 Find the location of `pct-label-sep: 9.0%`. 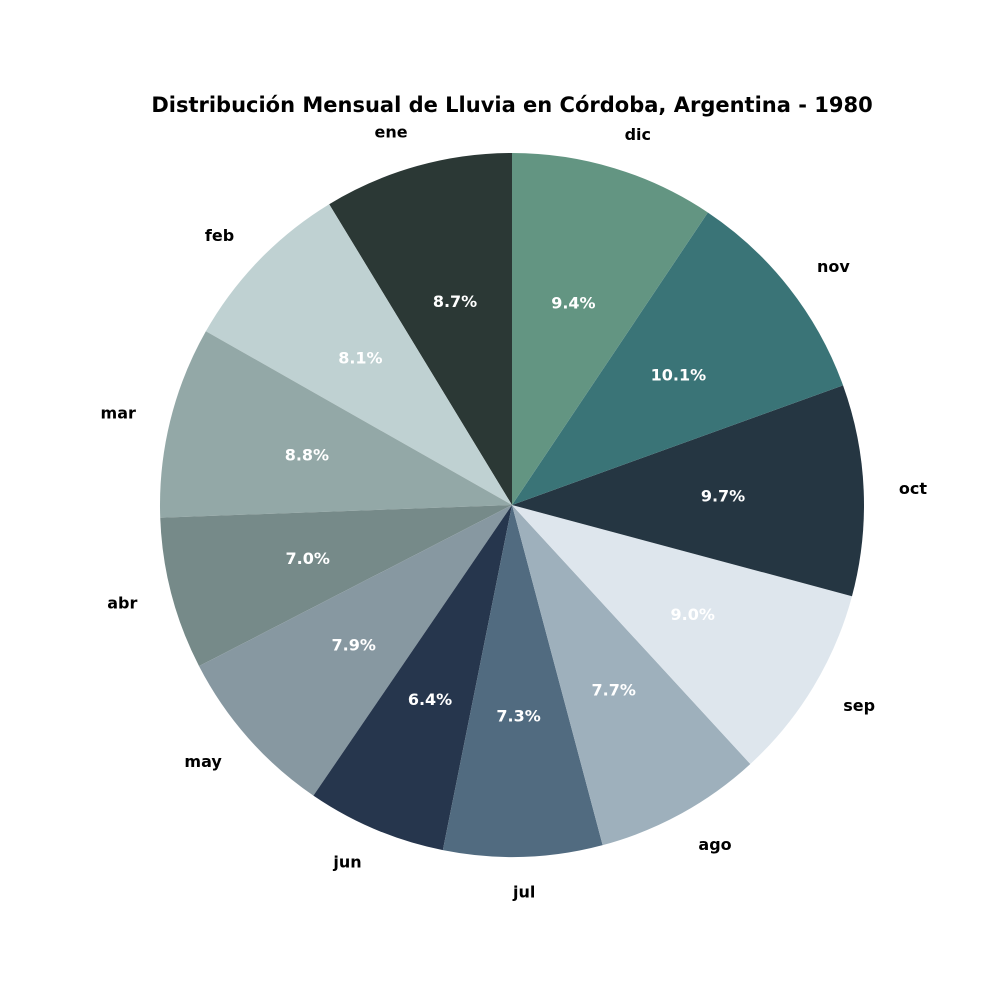

pct-label-sep: 9.0% is located at coordinates (693, 614).